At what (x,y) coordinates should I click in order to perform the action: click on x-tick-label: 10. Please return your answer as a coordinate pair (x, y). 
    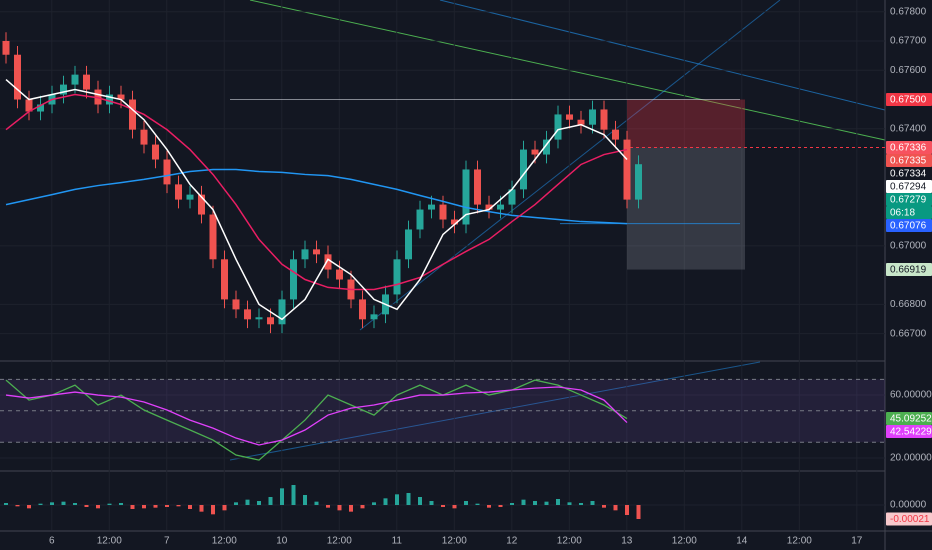
    Looking at the image, I should click on (282, 541).